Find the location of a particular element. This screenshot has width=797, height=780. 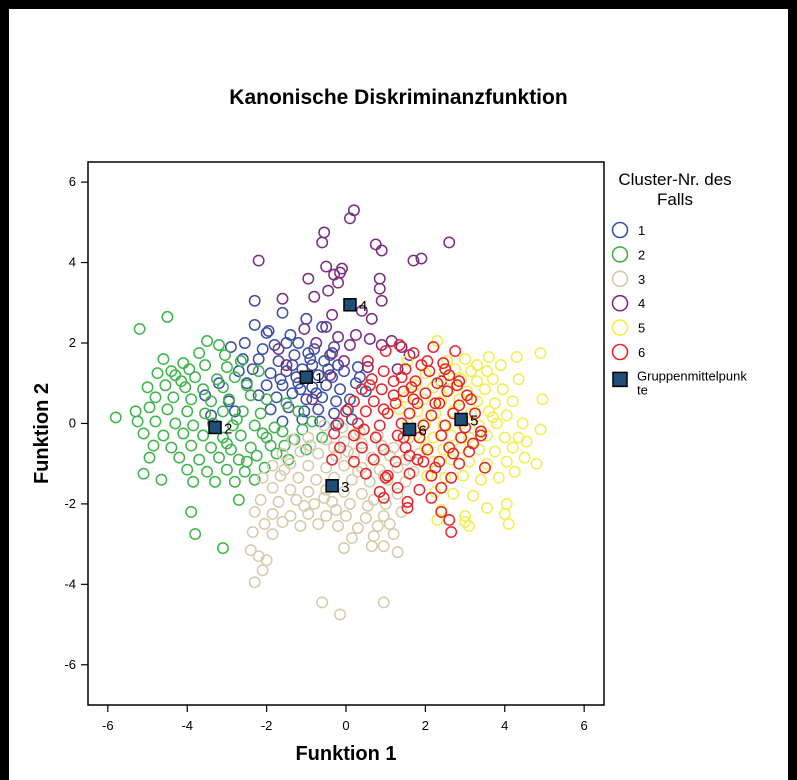

x-tick-label: -4 is located at coordinates (187, 725).